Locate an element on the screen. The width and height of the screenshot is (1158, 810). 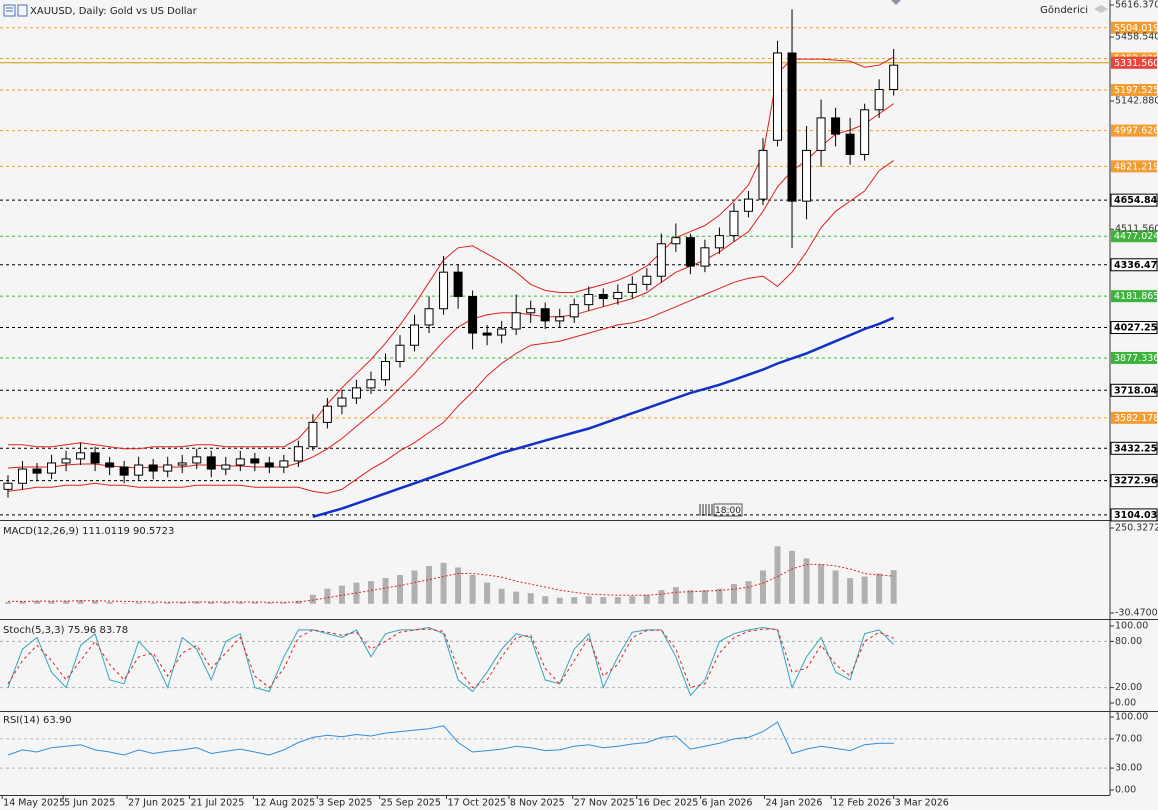
level-label: 4654.848 is located at coordinates (1136, 200).